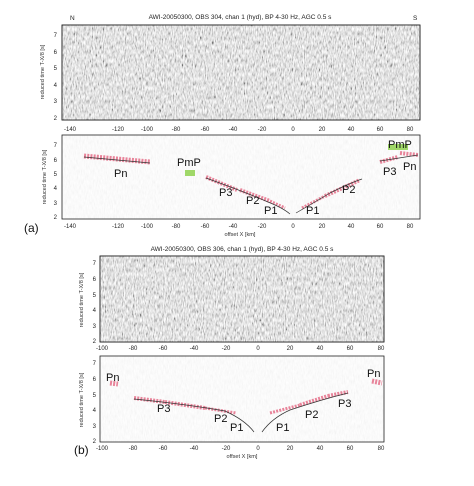 This screenshot has height=486, width=474. What do you see at coordinates (70, 227) in the screenshot?
I see `xtick: -140` at bounding box center [70, 227].